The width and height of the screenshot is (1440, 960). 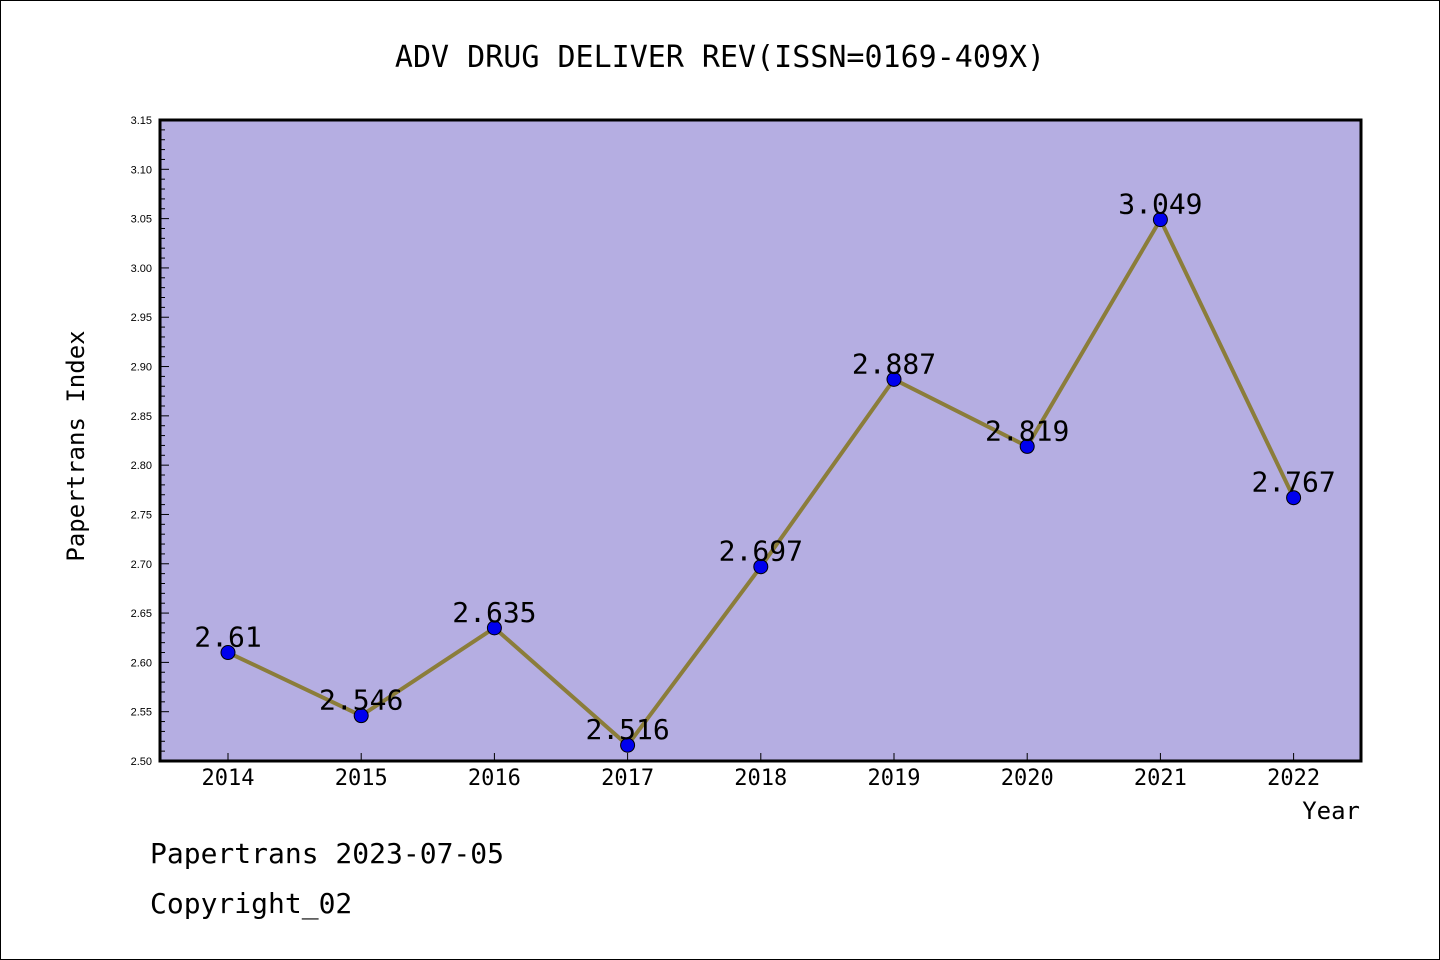 What do you see at coordinates (141, 170) in the screenshot?
I see `y-tick-label: 3.10` at bounding box center [141, 170].